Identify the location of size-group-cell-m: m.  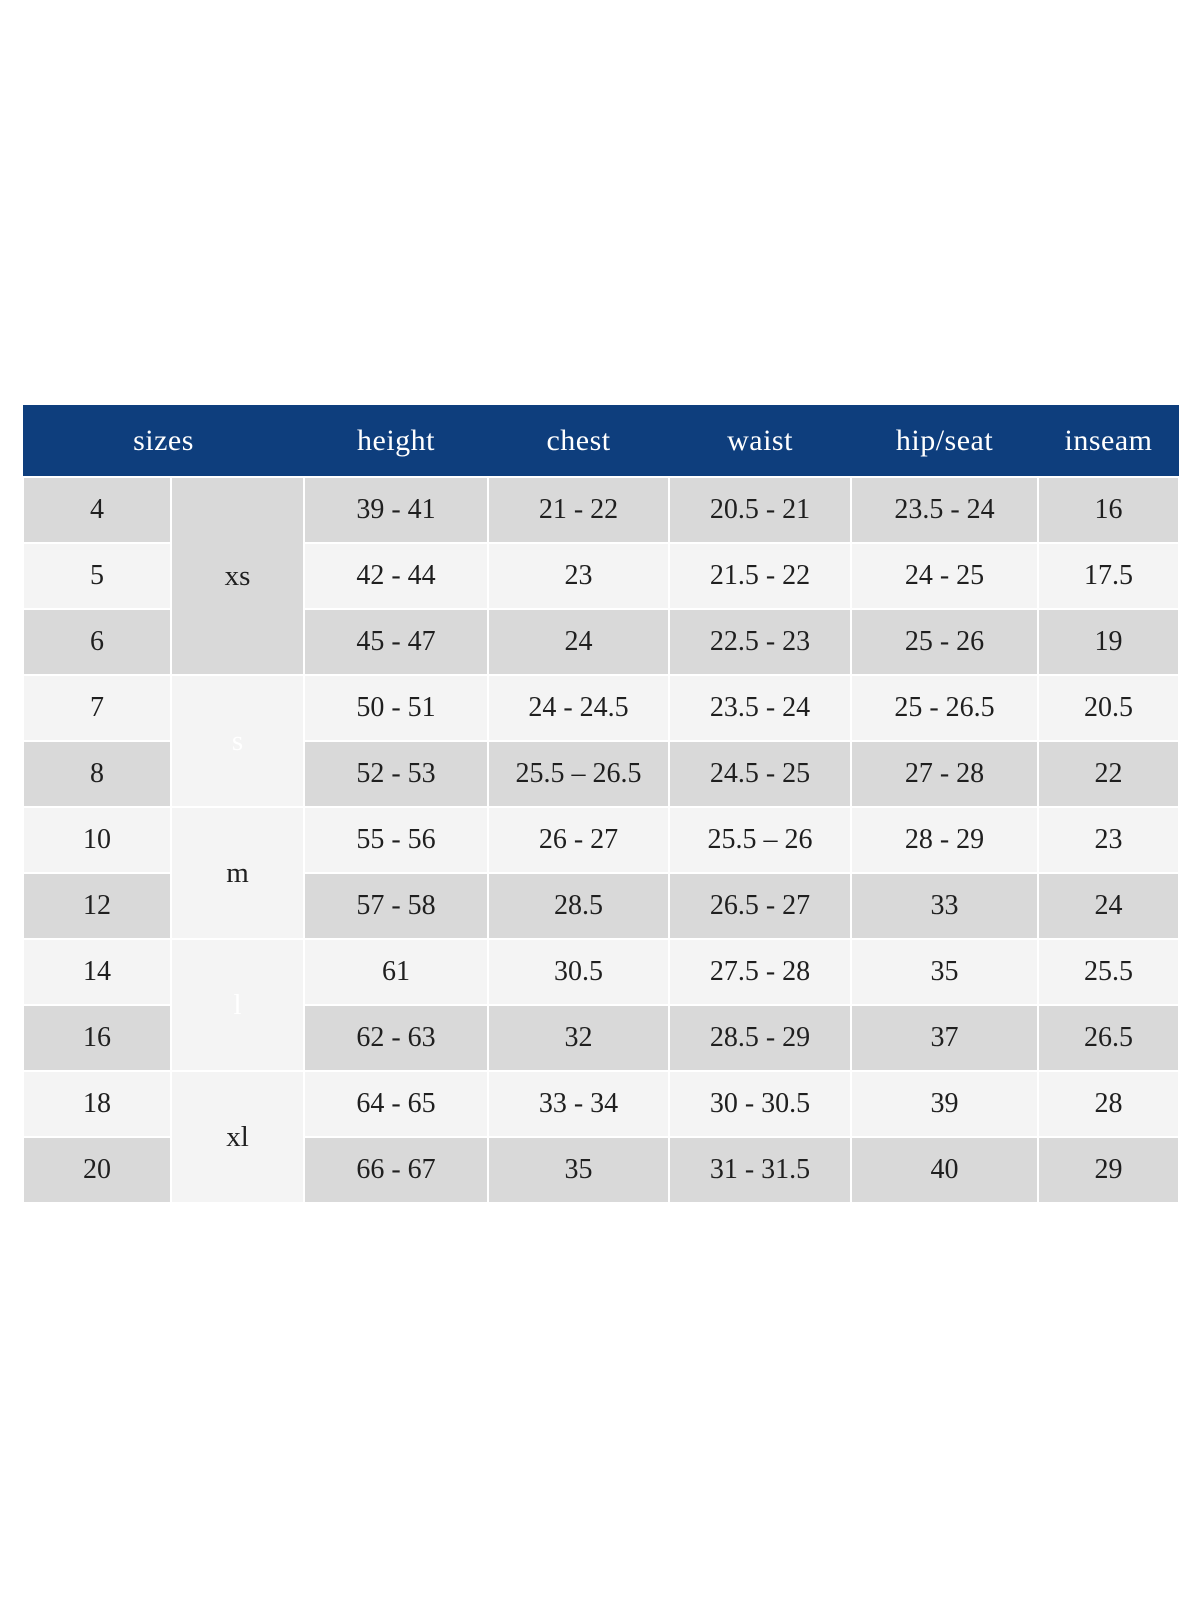
(237, 873).